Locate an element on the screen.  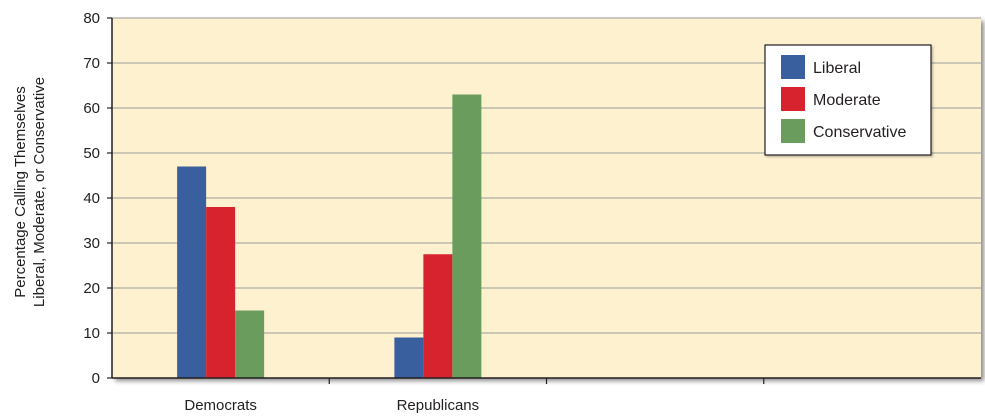
y-tick-label: 70 is located at coordinates (91, 63).